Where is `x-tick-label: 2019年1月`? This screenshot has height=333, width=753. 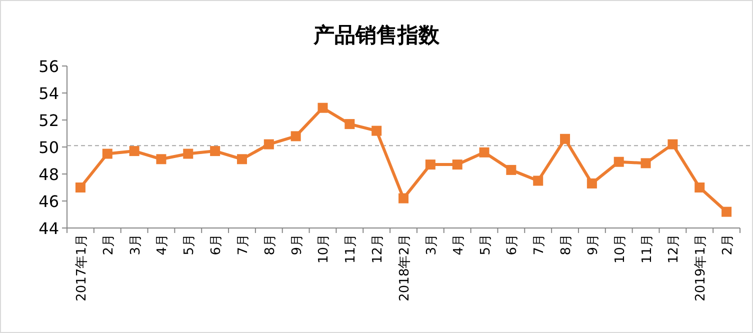 x-tick-label: 2019年1月 is located at coordinates (701, 268).